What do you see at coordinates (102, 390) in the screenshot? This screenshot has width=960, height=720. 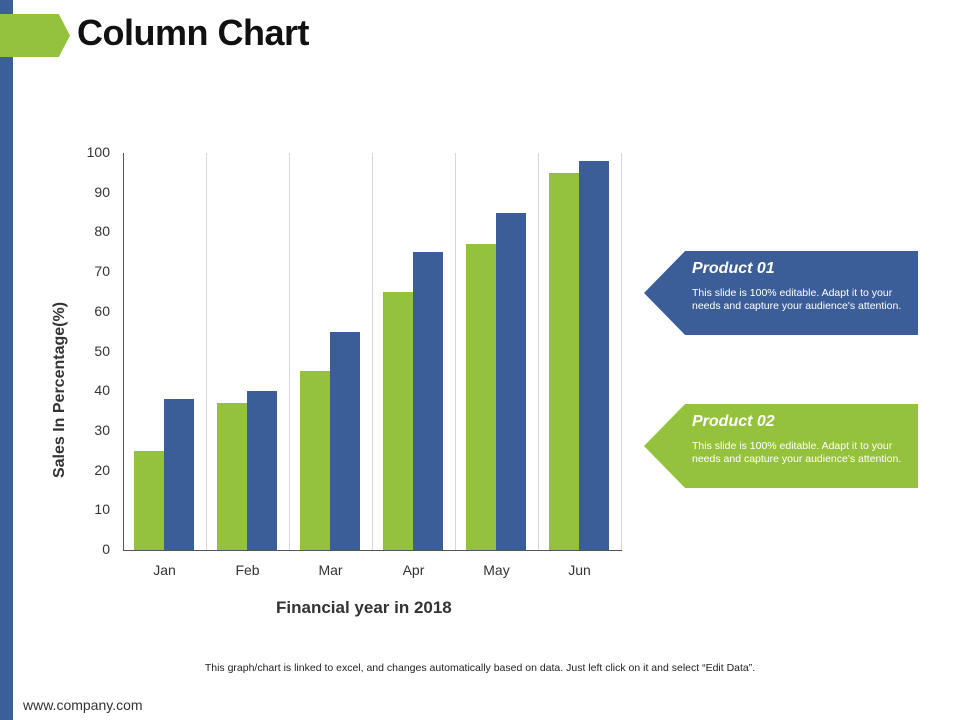 I see `y-tick-label: 40` at bounding box center [102, 390].